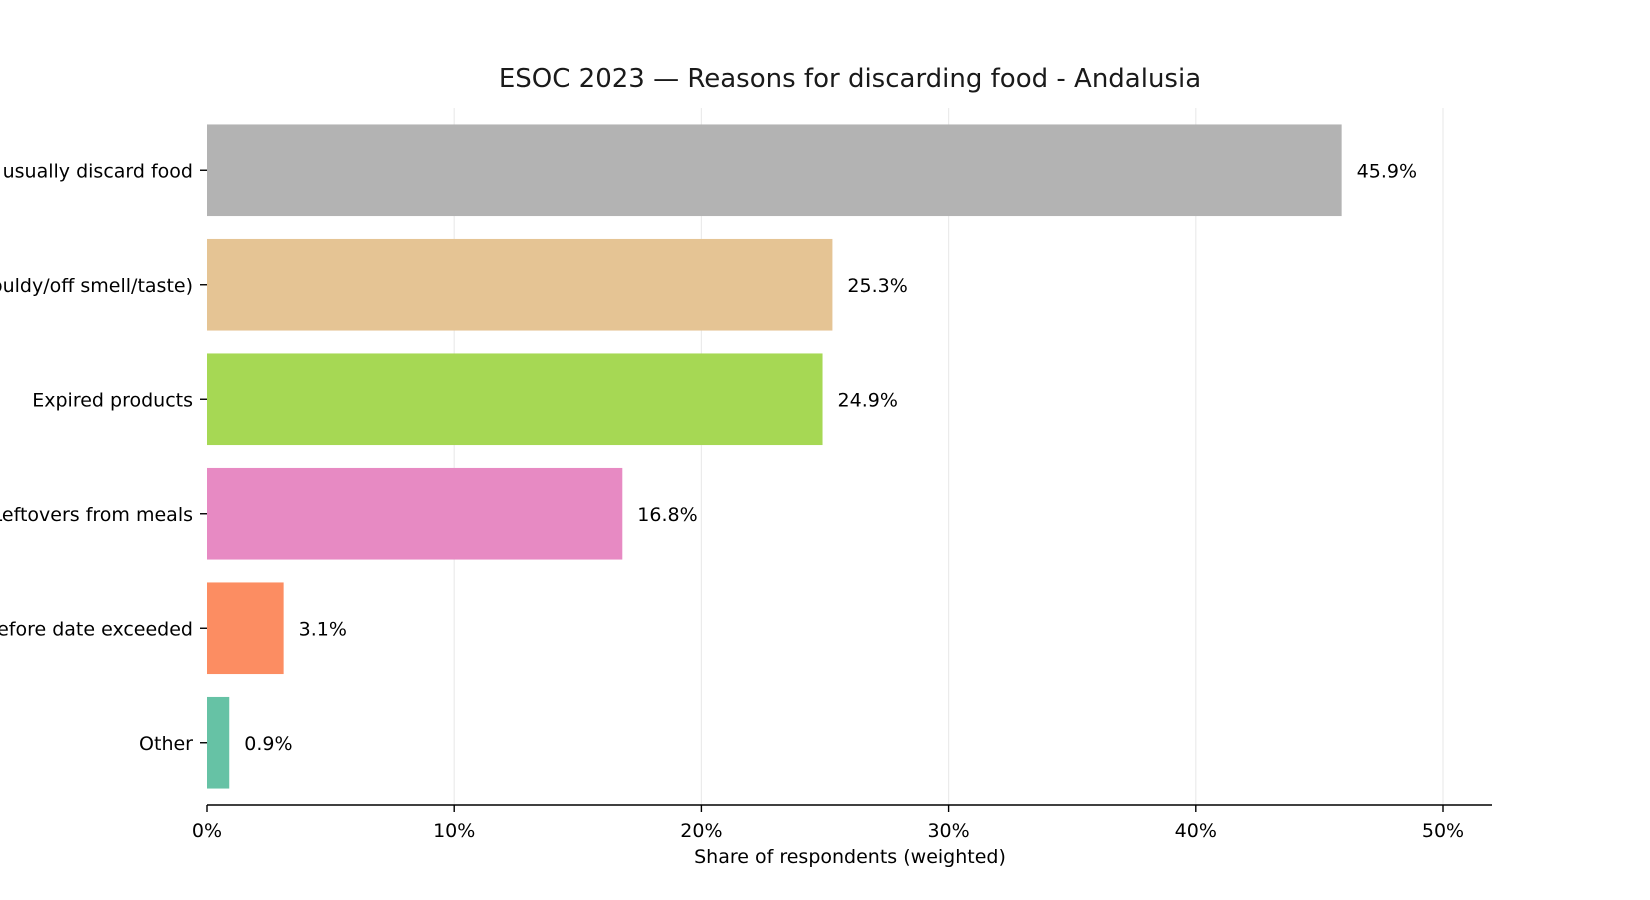 The width and height of the screenshot is (1650, 900). Describe the element at coordinates (1196, 831) in the screenshot. I see `x-tick-label: 40%` at that location.